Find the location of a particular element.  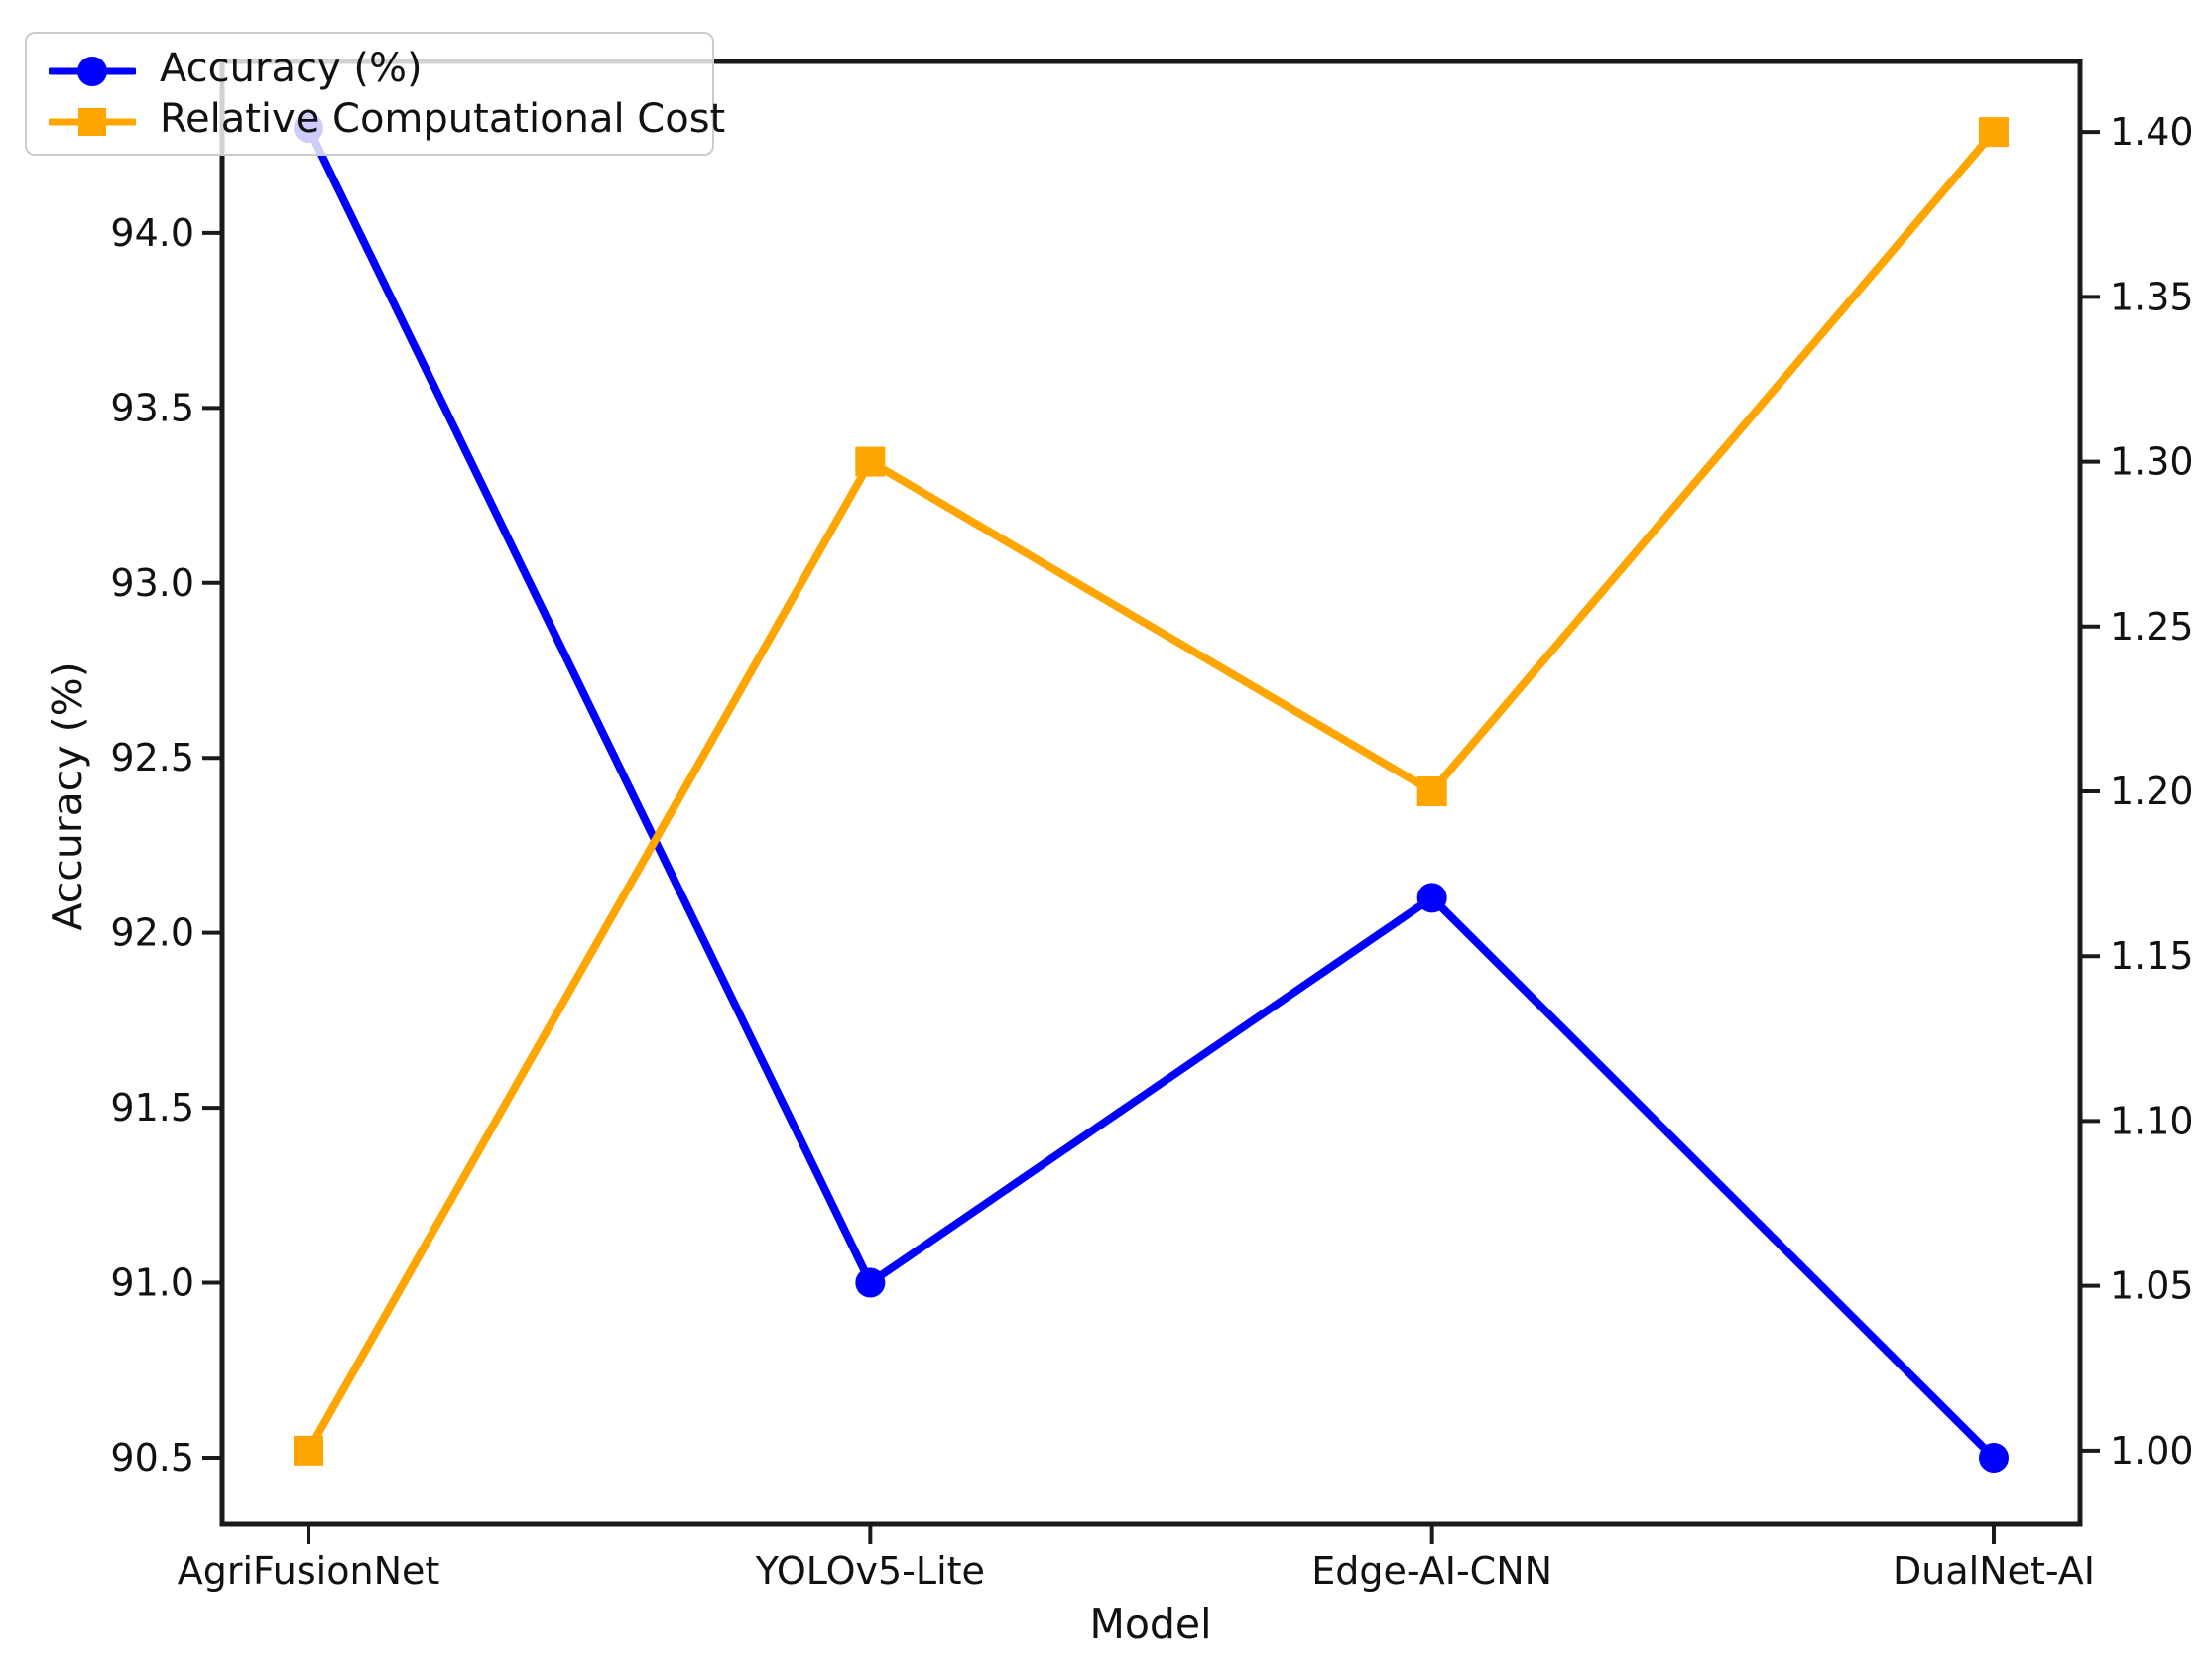

y-axis-title-text: Accuracy (%) is located at coordinates (67, 796).